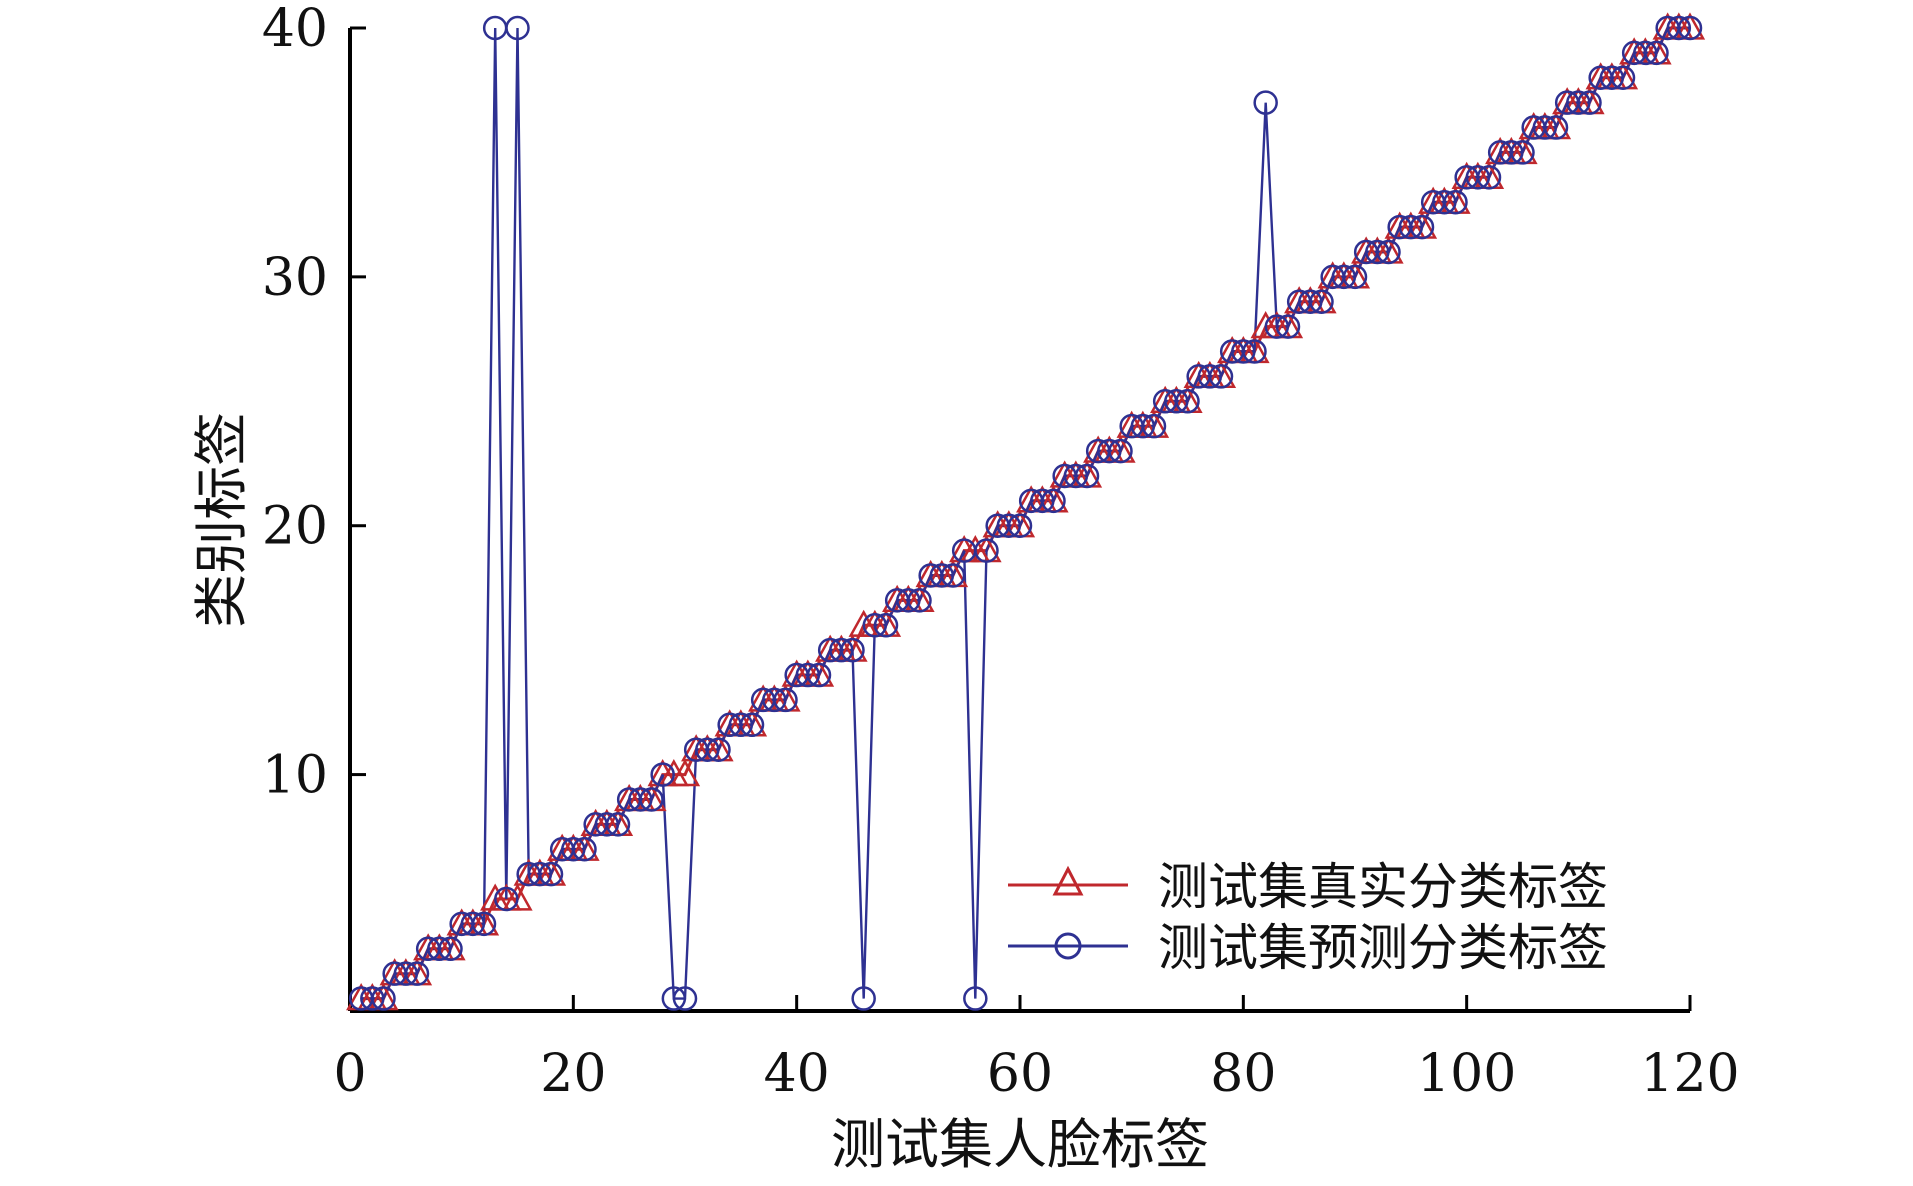  Describe the element at coordinates (1020, 1074) in the screenshot. I see `x-tick-label: 60` at that location.